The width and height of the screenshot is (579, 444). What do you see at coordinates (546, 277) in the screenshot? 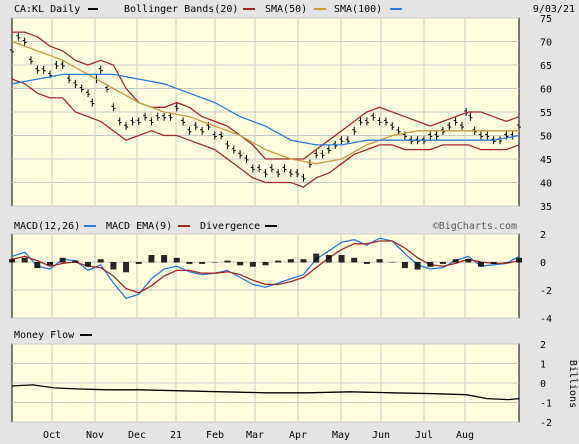
I see `macd-y-axis: -4 -2 0 2` at bounding box center [546, 277].